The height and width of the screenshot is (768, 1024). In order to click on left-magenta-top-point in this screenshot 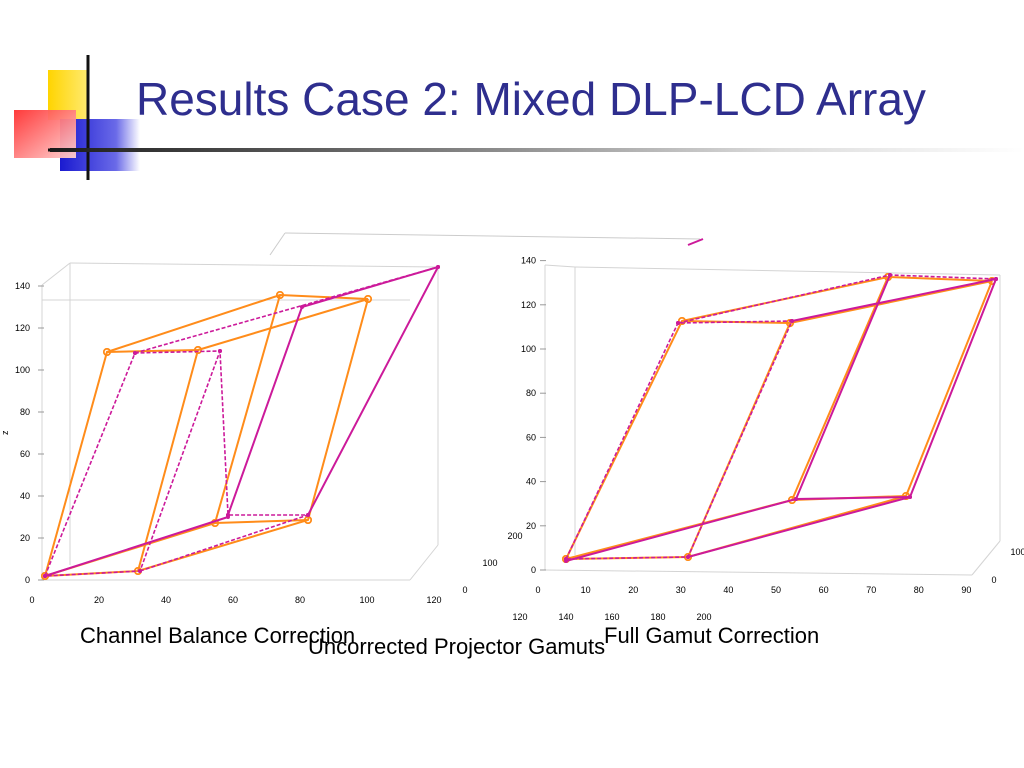, I will do `click(135, 353)`.